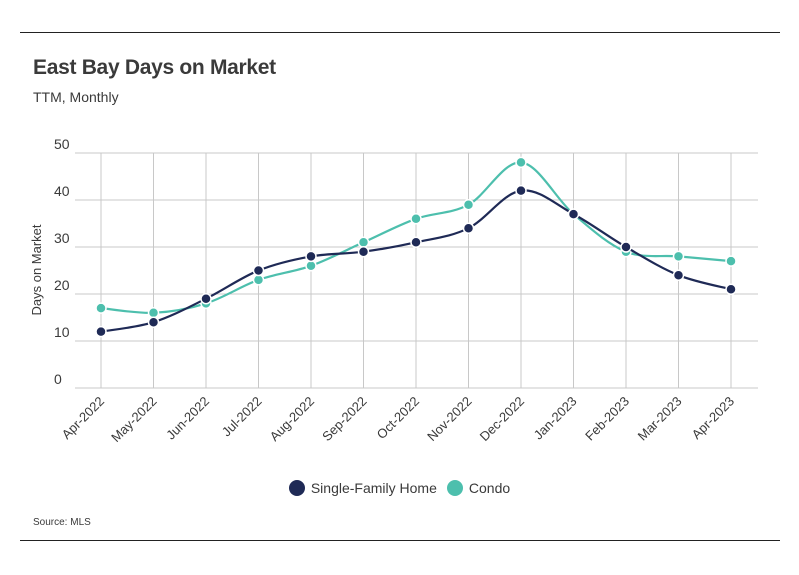  I want to click on x-tick-label: Feb-2023, so click(607, 419).